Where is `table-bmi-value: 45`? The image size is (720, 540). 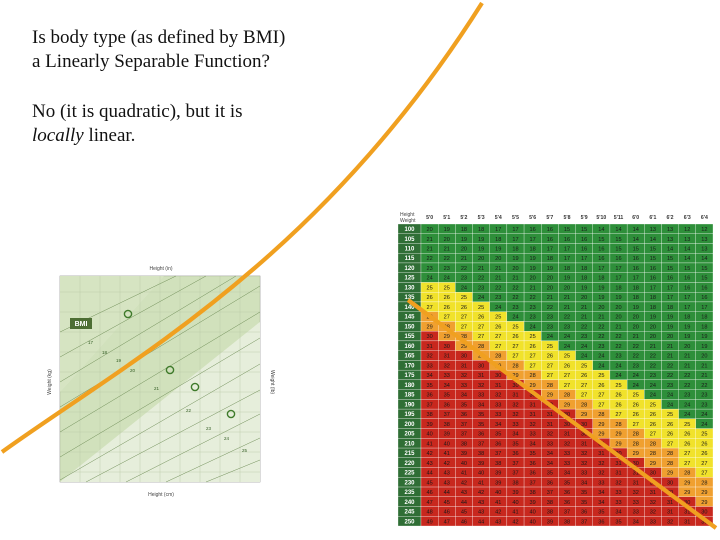 table-bmi-value: 45 is located at coordinates (447, 503).